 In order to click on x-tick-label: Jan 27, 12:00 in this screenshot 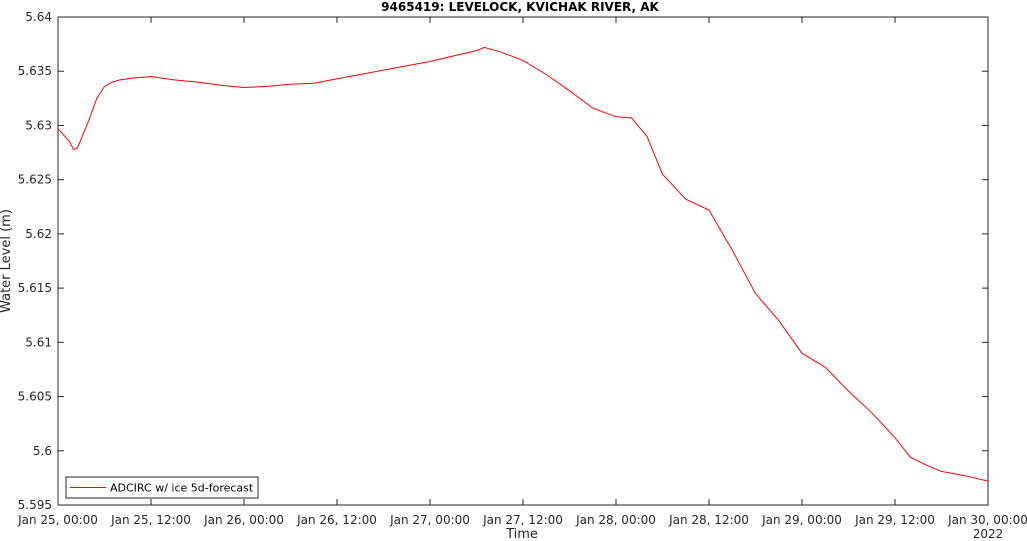, I will do `click(522, 520)`.